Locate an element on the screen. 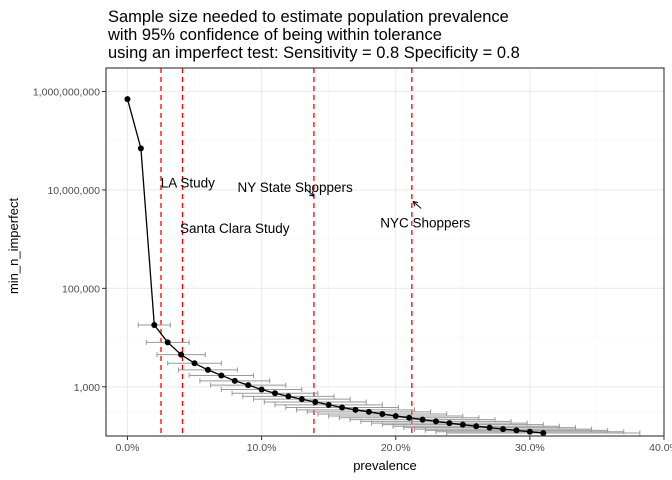 Image resolution: width=672 pixels, height=480 pixels. annotation-label: Santa Clara Study is located at coordinates (235, 228).